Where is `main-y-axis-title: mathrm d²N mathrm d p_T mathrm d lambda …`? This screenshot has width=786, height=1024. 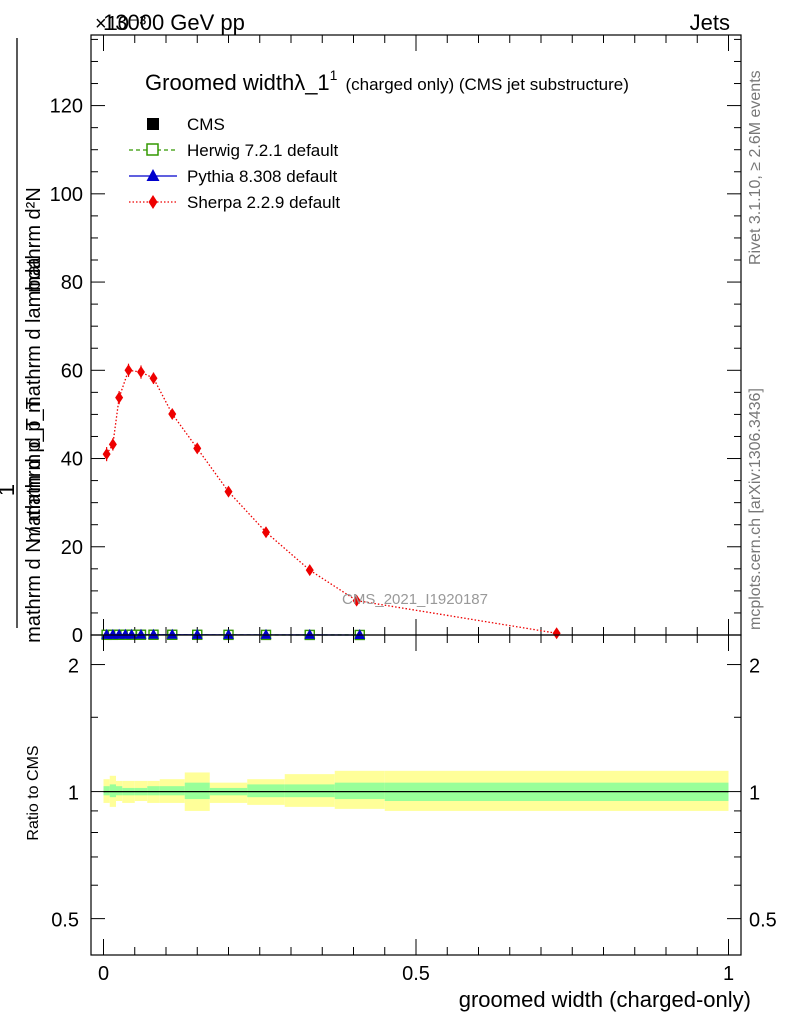 main-y-axis-title: mathrm d²N mathrm d p_T mathrm d lambda … is located at coordinates (22, 340).